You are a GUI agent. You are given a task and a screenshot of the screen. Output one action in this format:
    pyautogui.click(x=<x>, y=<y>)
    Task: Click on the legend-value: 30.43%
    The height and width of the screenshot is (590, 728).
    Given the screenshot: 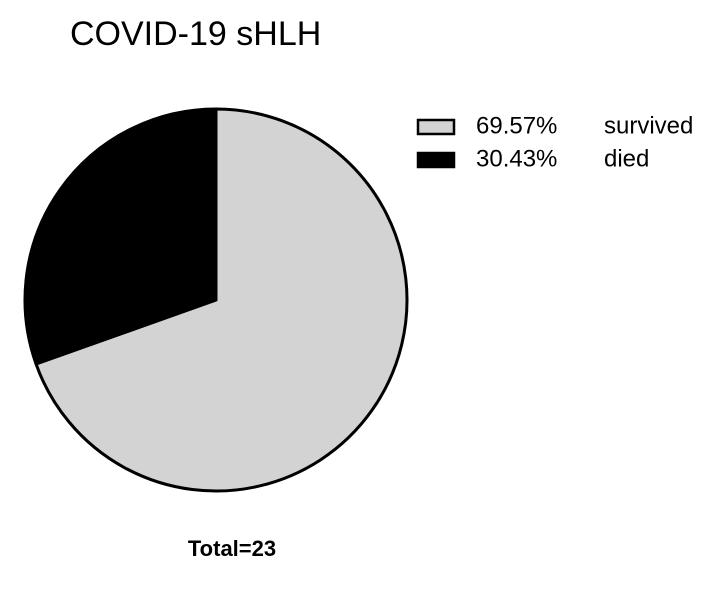 What is the action you would take?
    pyautogui.click(x=516, y=158)
    